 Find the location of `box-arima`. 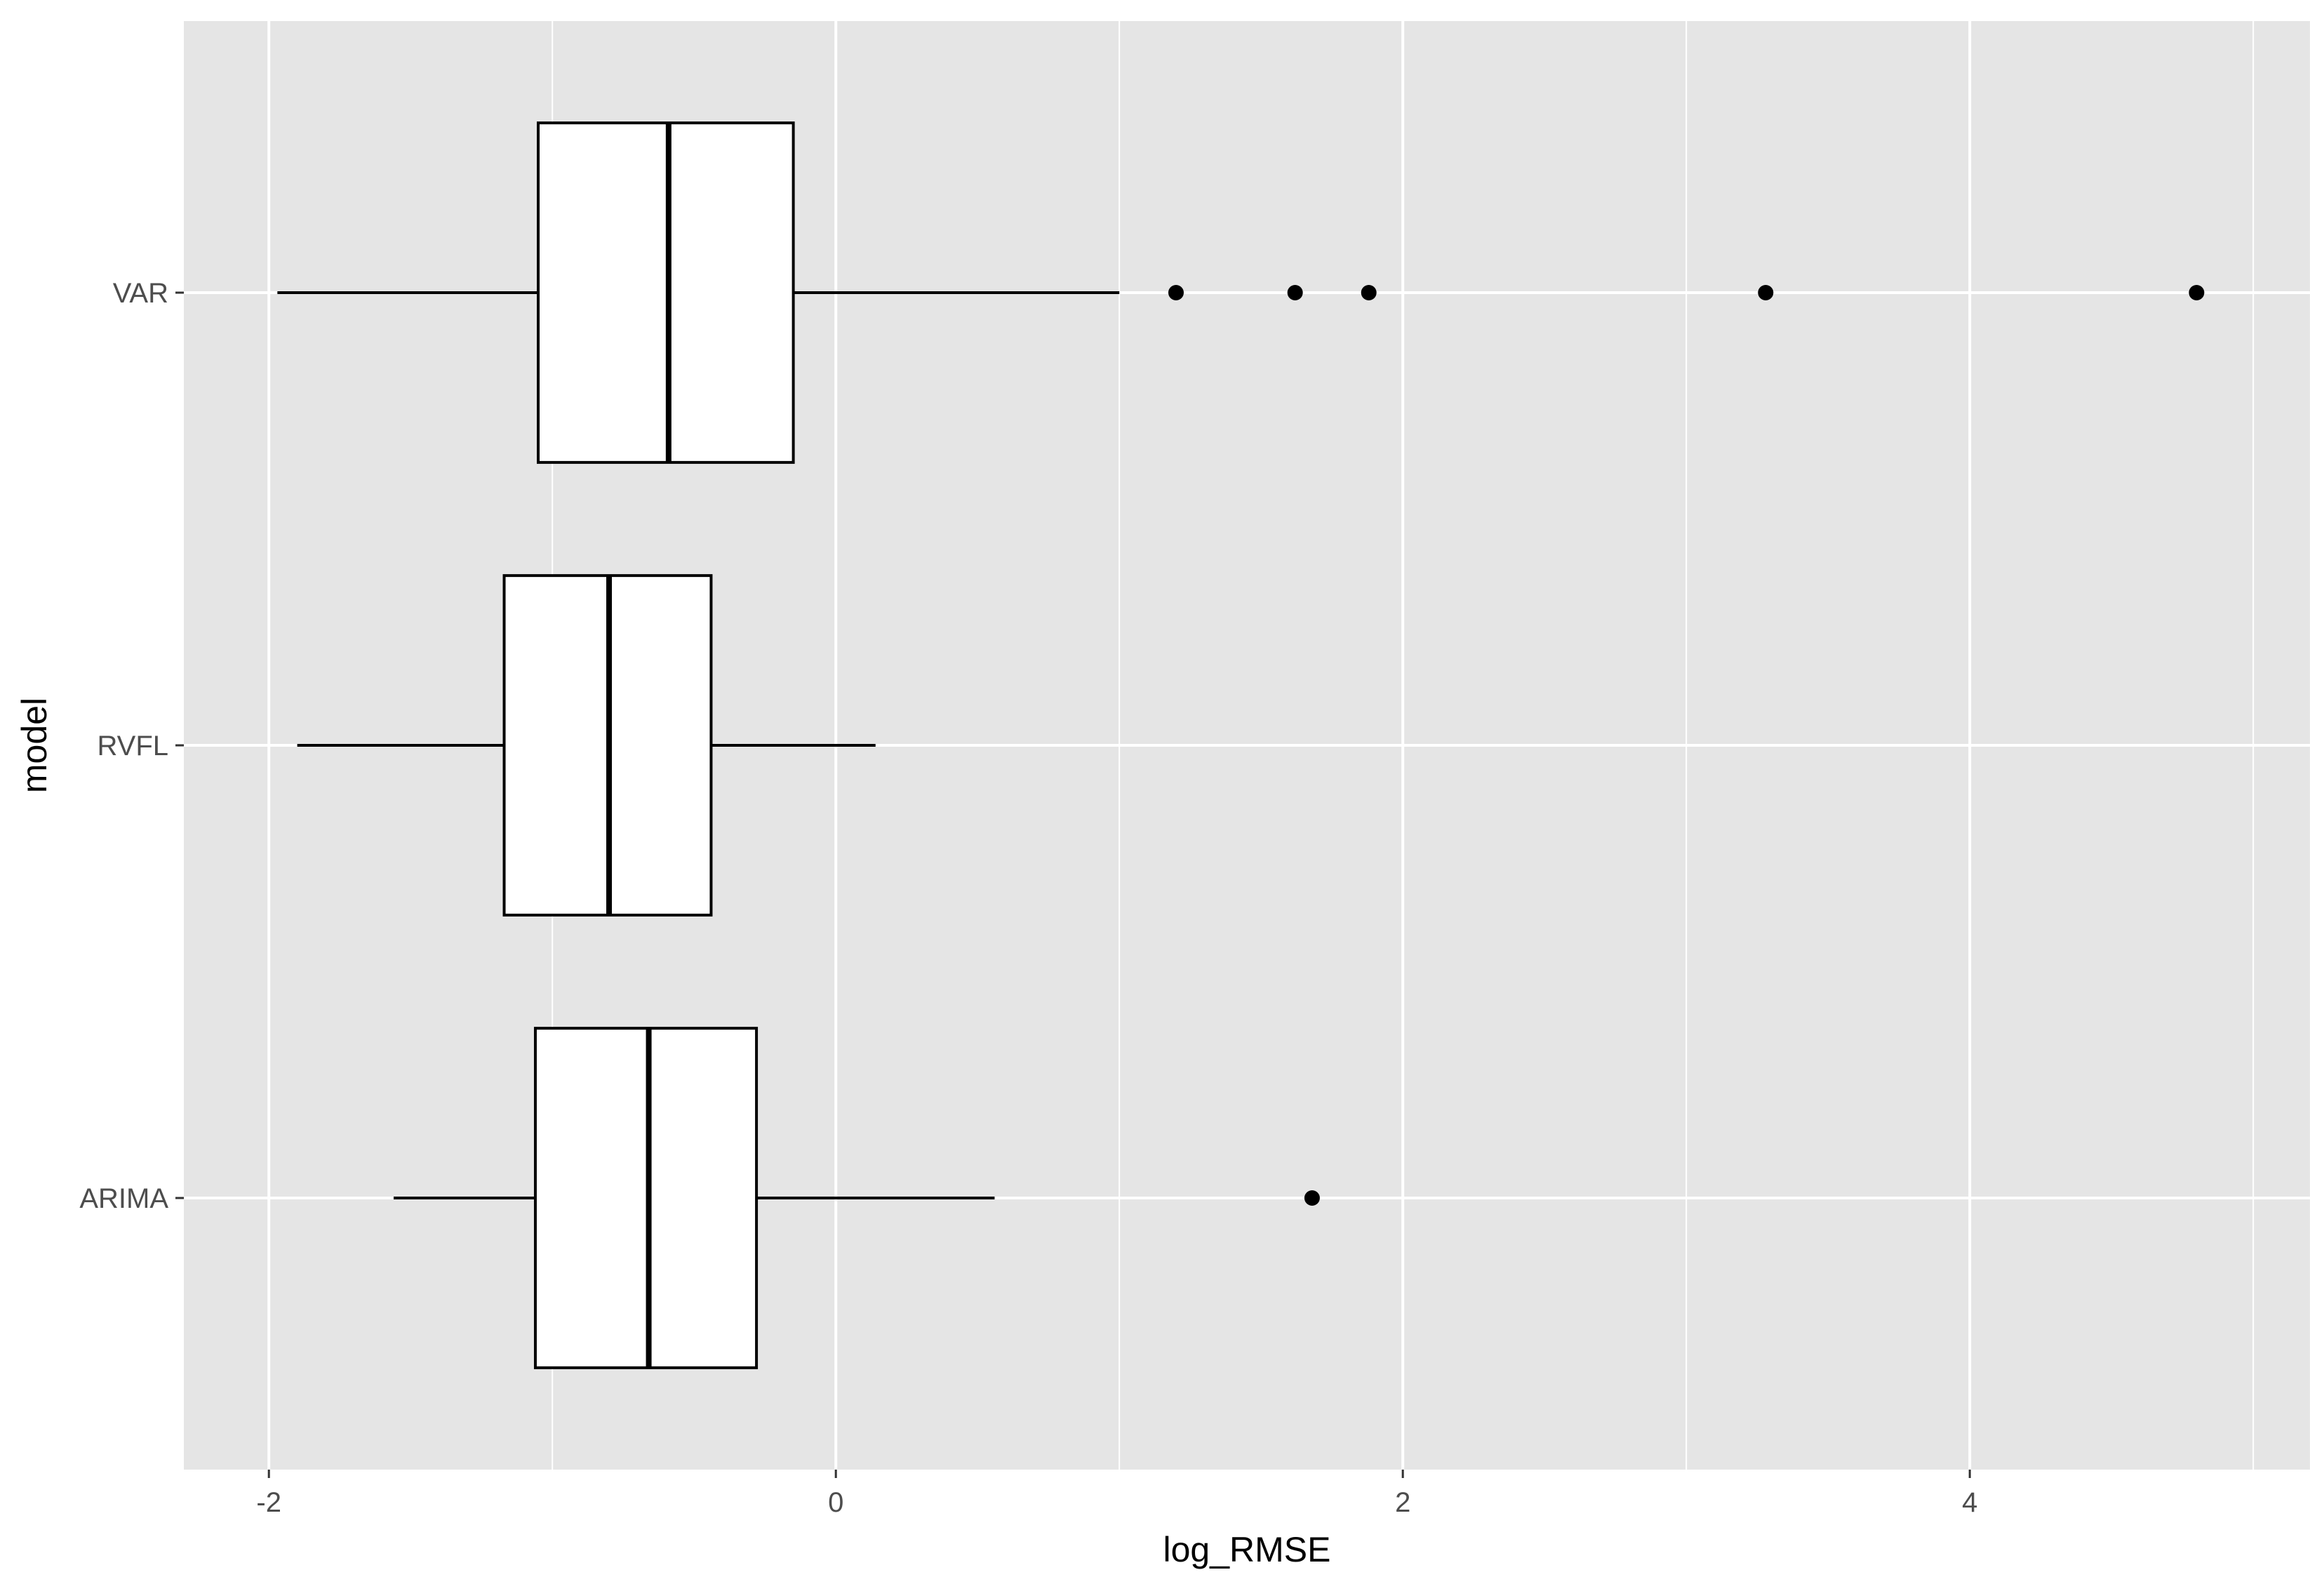

box-arima is located at coordinates (857, 1198).